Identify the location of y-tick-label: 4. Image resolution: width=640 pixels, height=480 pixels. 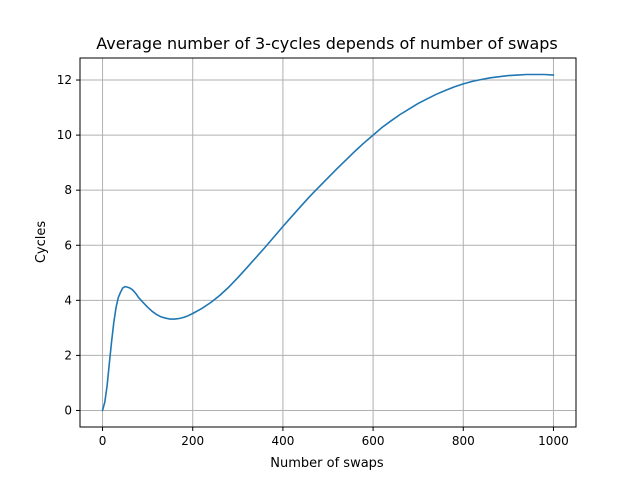
(68, 300).